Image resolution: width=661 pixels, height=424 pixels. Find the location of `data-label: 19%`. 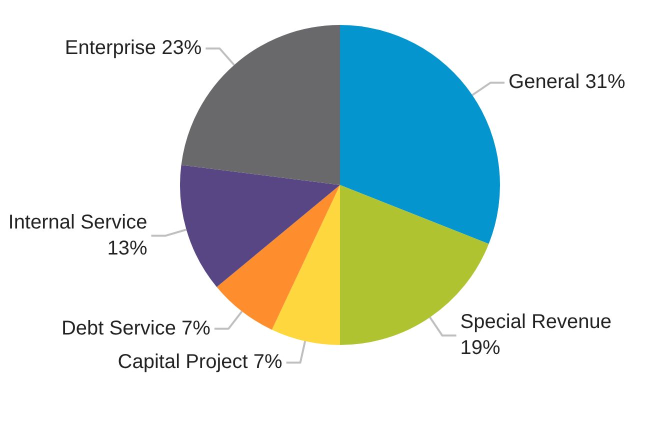

data-label: 19% is located at coordinates (480, 348).